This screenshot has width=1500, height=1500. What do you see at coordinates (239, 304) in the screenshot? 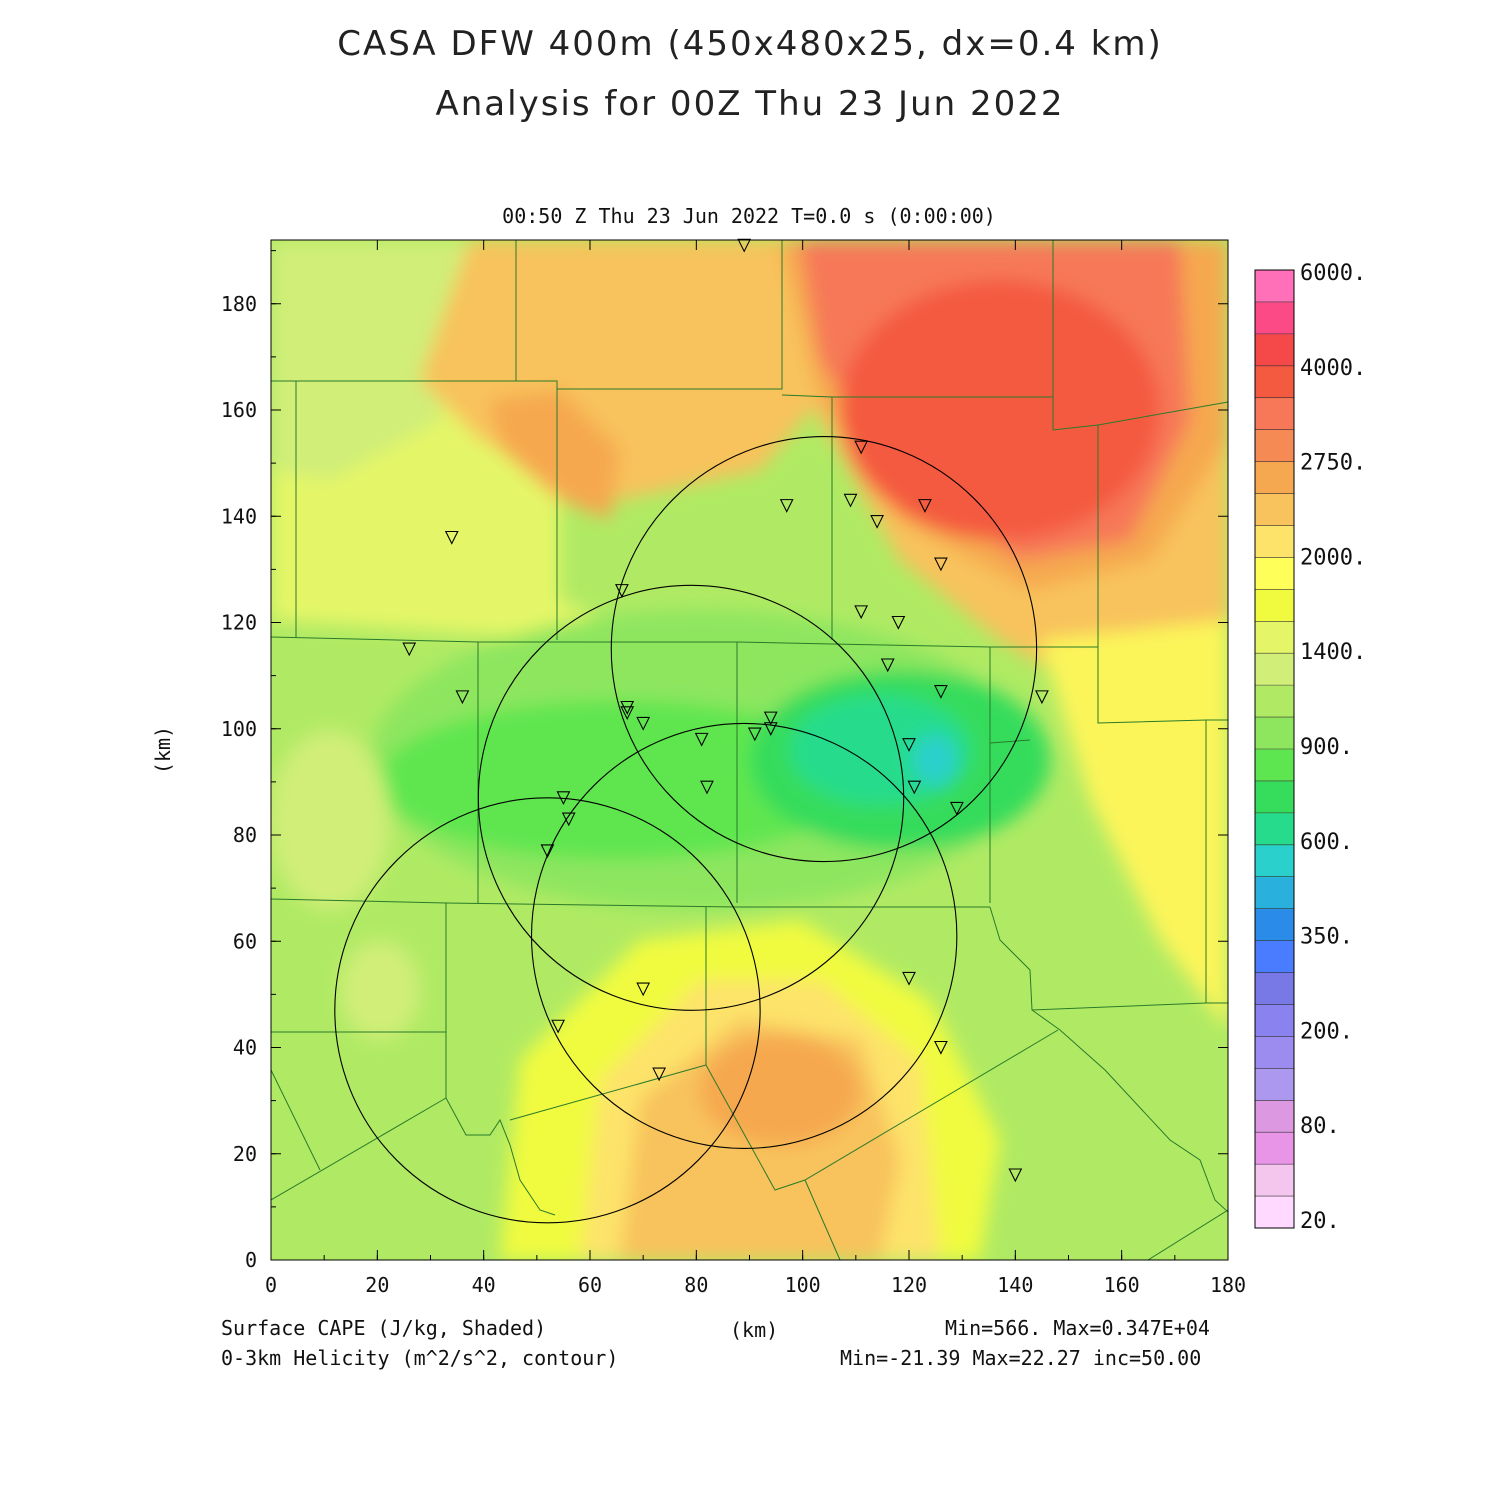
I see `y-tick-label: 180` at bounding box center [239, 304].